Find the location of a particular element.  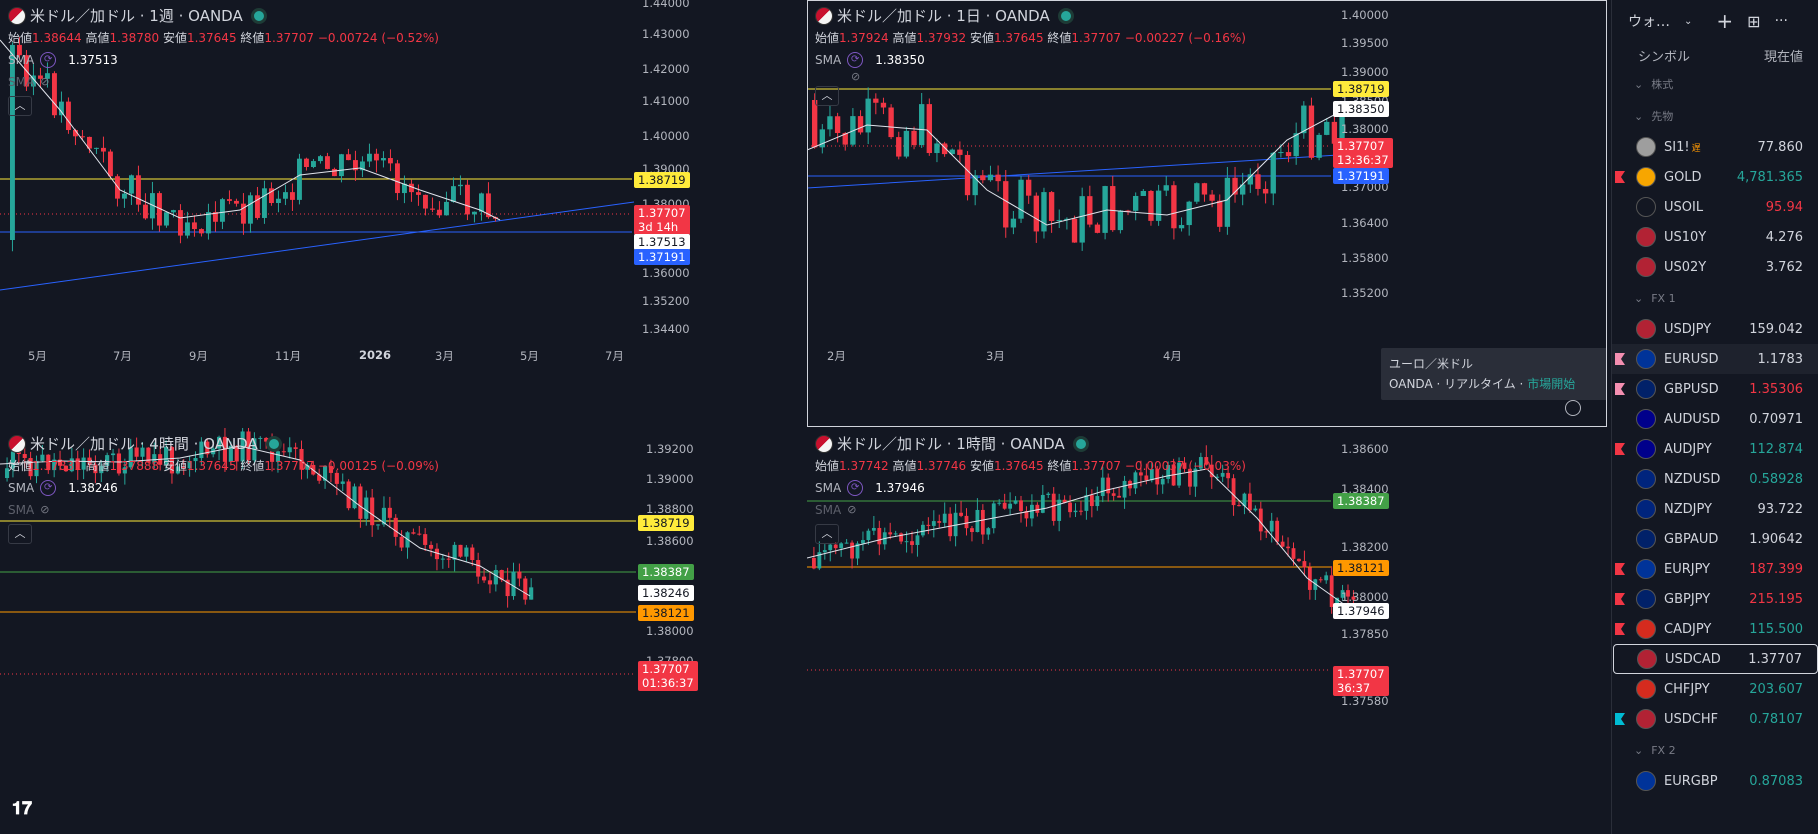

weekly-sma-2: SMA ⊘ is located at coordinates (223, 82).